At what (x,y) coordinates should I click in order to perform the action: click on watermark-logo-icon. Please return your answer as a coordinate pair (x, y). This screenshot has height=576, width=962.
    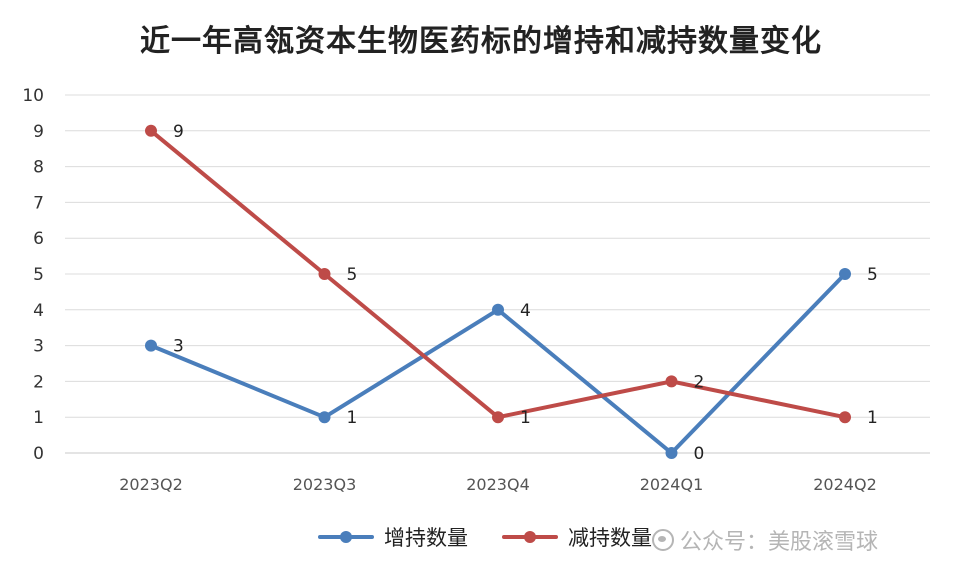
    Looking at the image, I should click on (663, 540).